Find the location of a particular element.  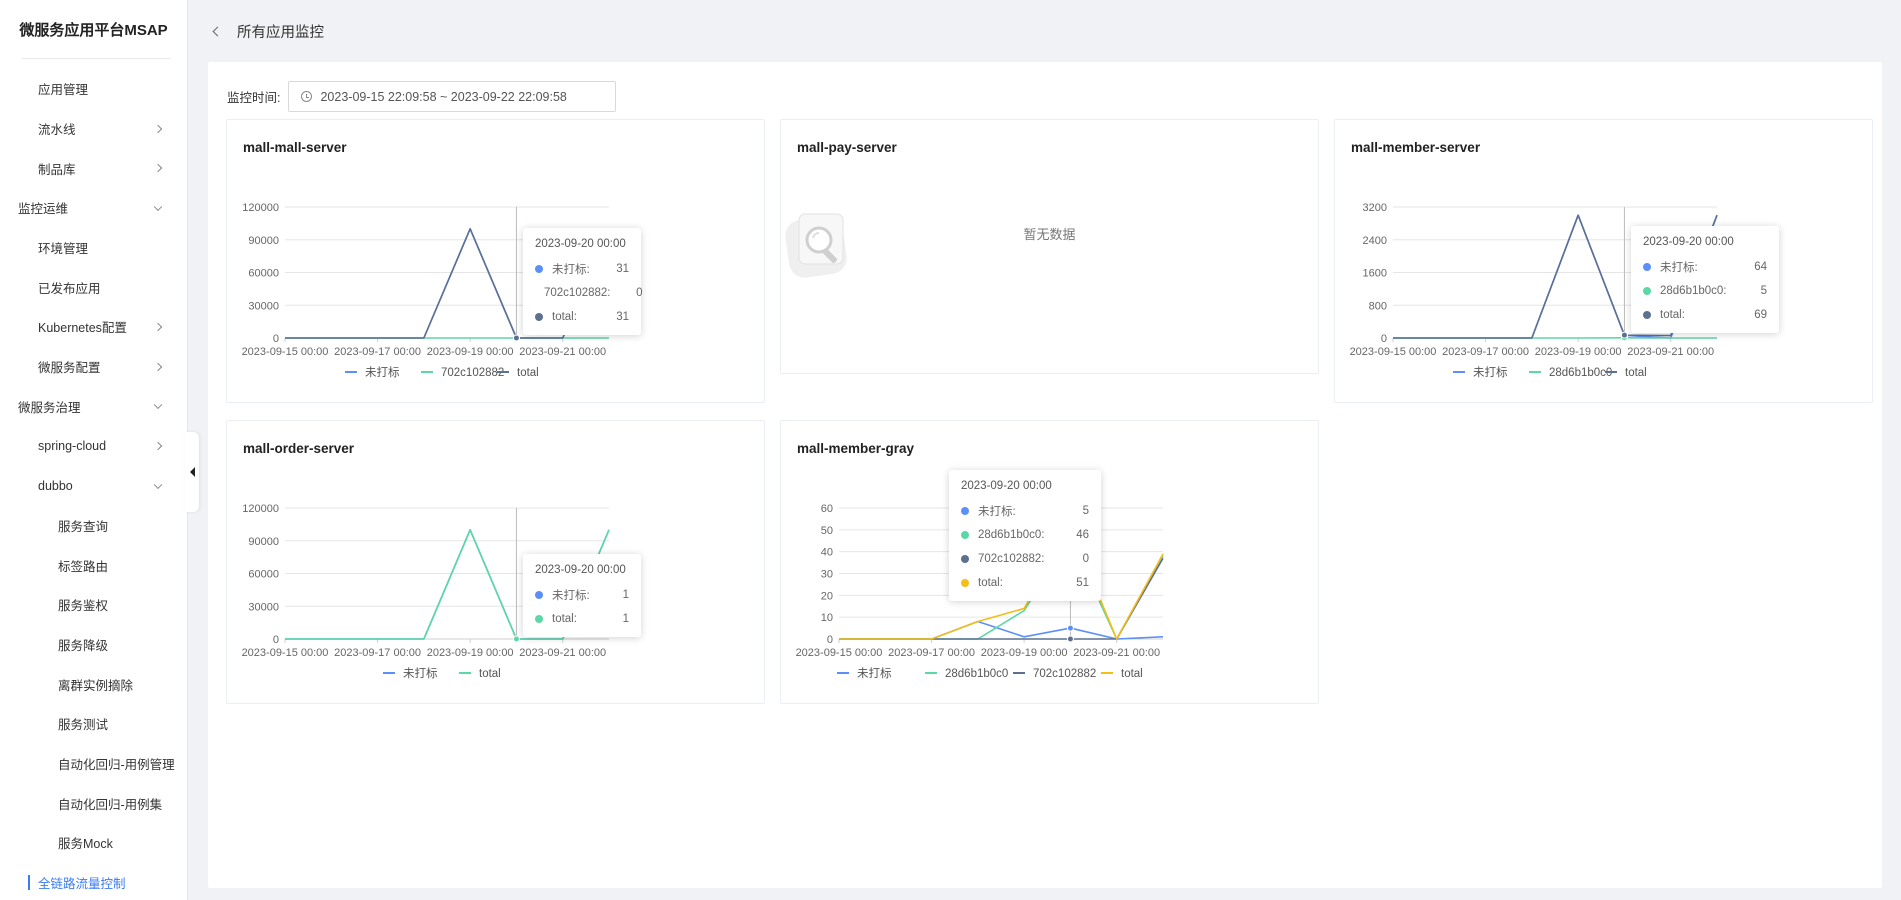

y-tick-label: 2400 is located at coordinates (1375, 241).